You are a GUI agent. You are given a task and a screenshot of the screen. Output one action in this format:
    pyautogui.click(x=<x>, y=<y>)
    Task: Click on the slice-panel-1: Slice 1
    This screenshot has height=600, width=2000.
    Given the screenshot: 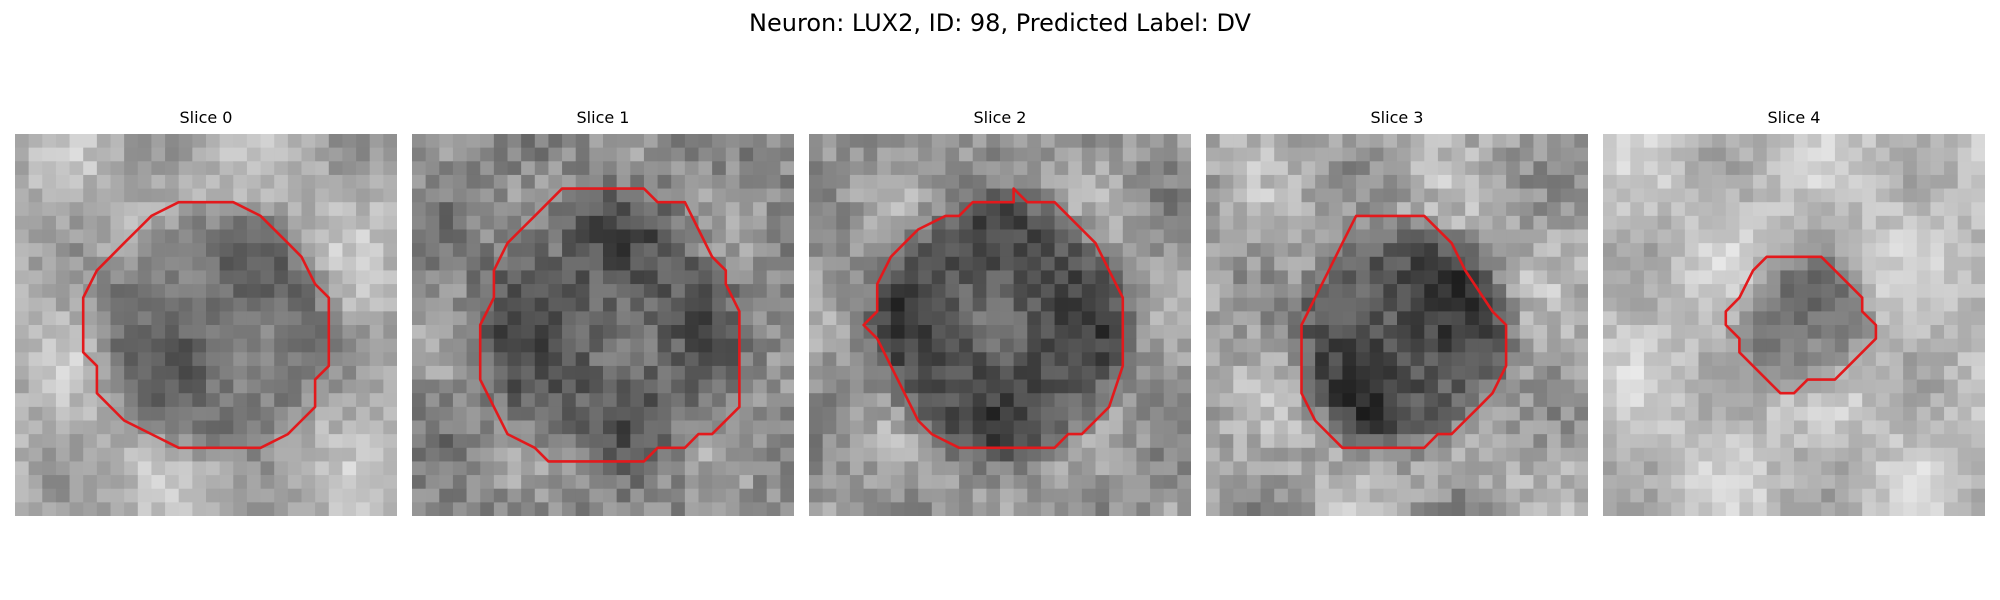 What is the action you would take?
    pyautogui.click(x=603, y=312)
    